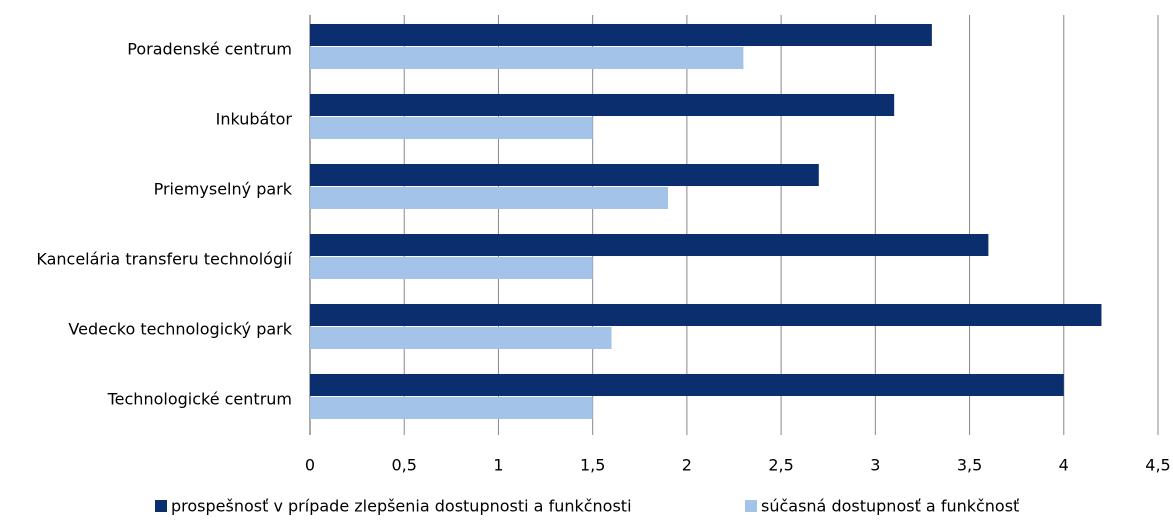  What do you see at coordinates (164, 259) in the screenshot?
I see `y-tick-label: Kancelária transferu technológií` at bounding box center [164, 259].